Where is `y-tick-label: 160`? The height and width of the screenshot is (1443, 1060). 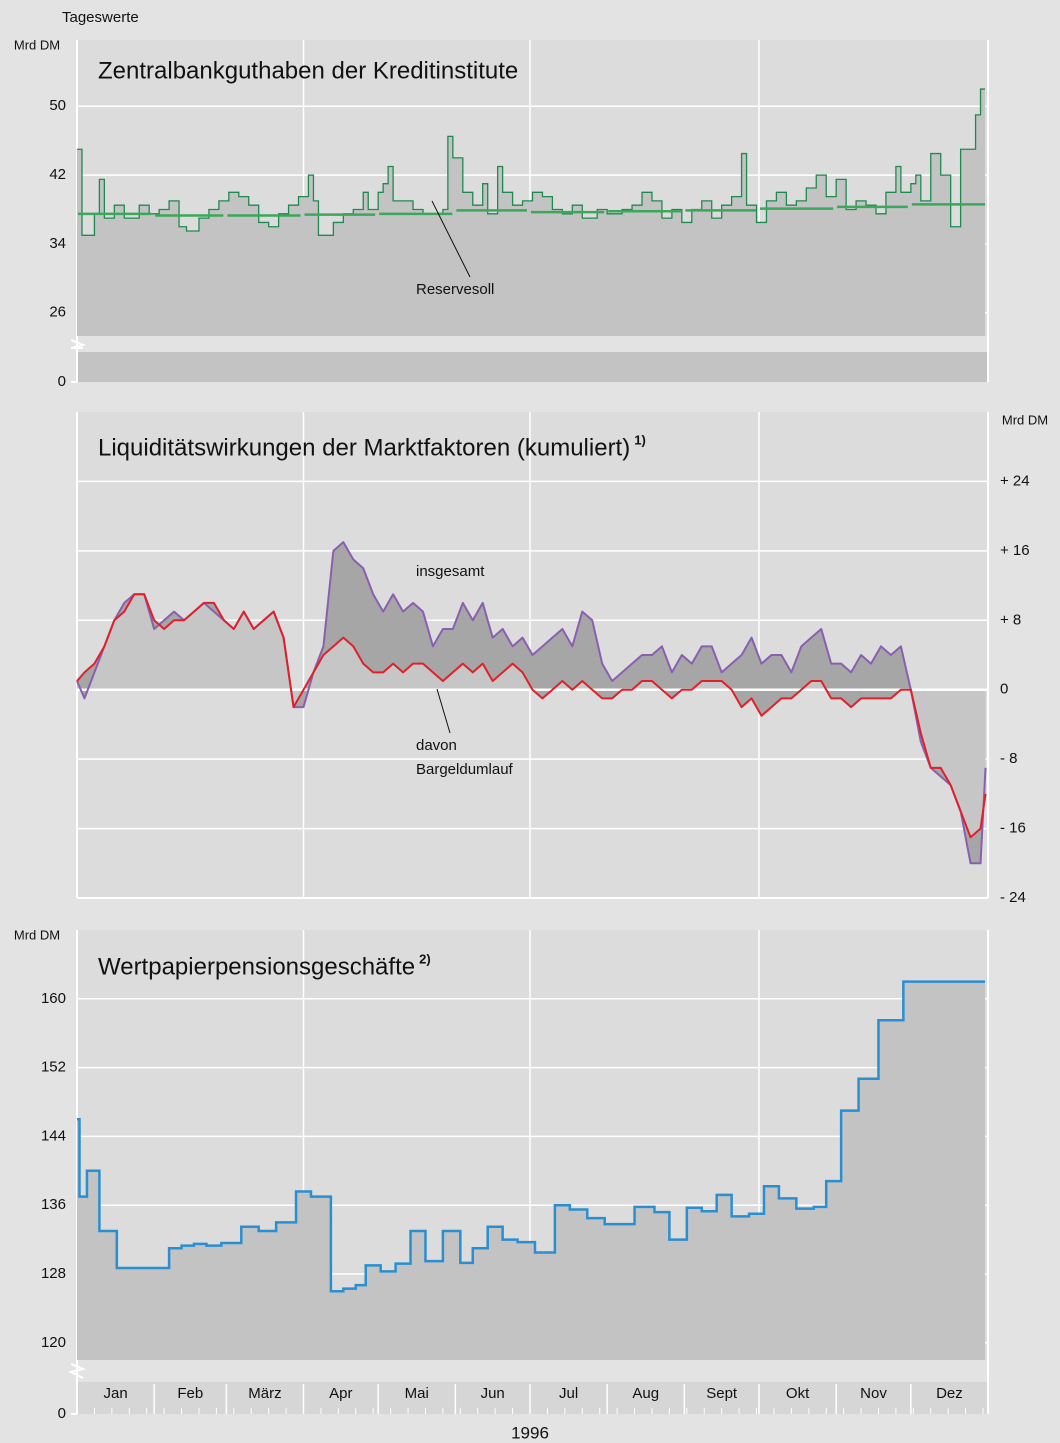 y-tick-label: 160 is located at coordinates (53, 998).